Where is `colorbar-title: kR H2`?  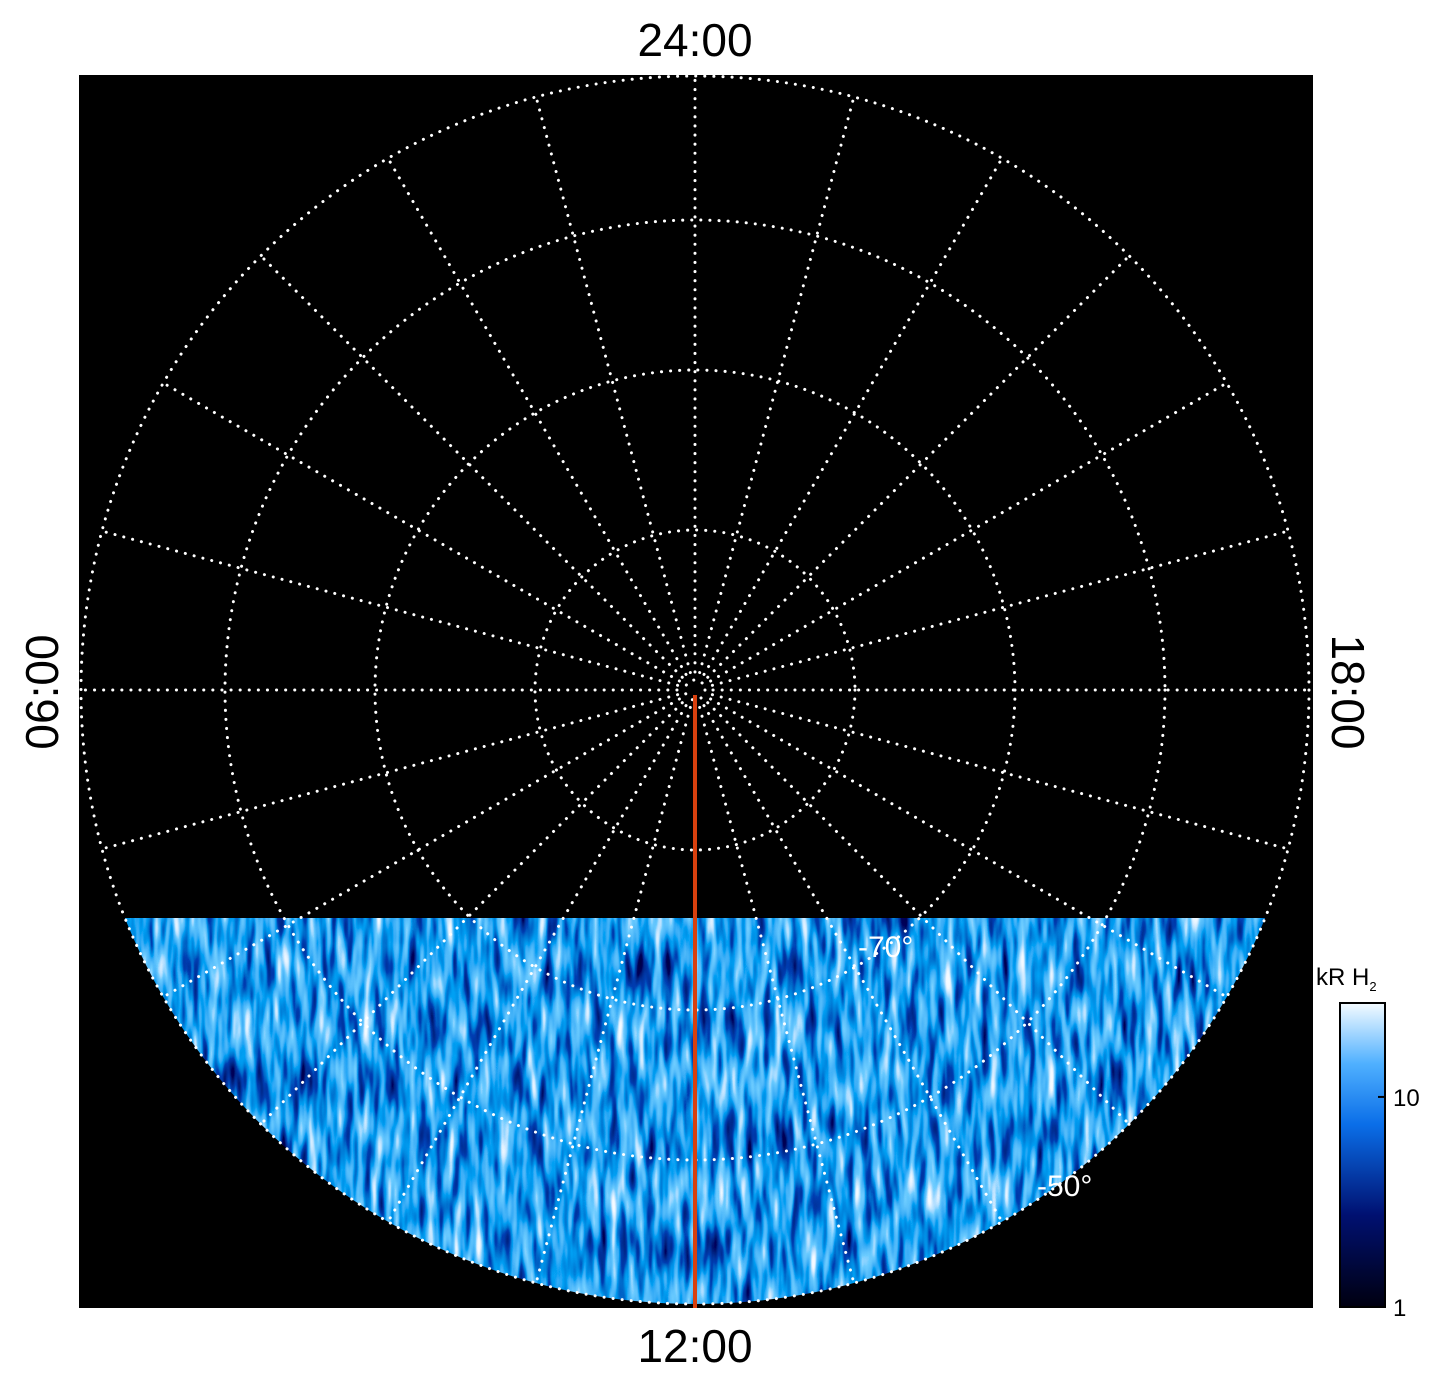
colorbar-title: kR H2 is located at coordinates (1346, 979).